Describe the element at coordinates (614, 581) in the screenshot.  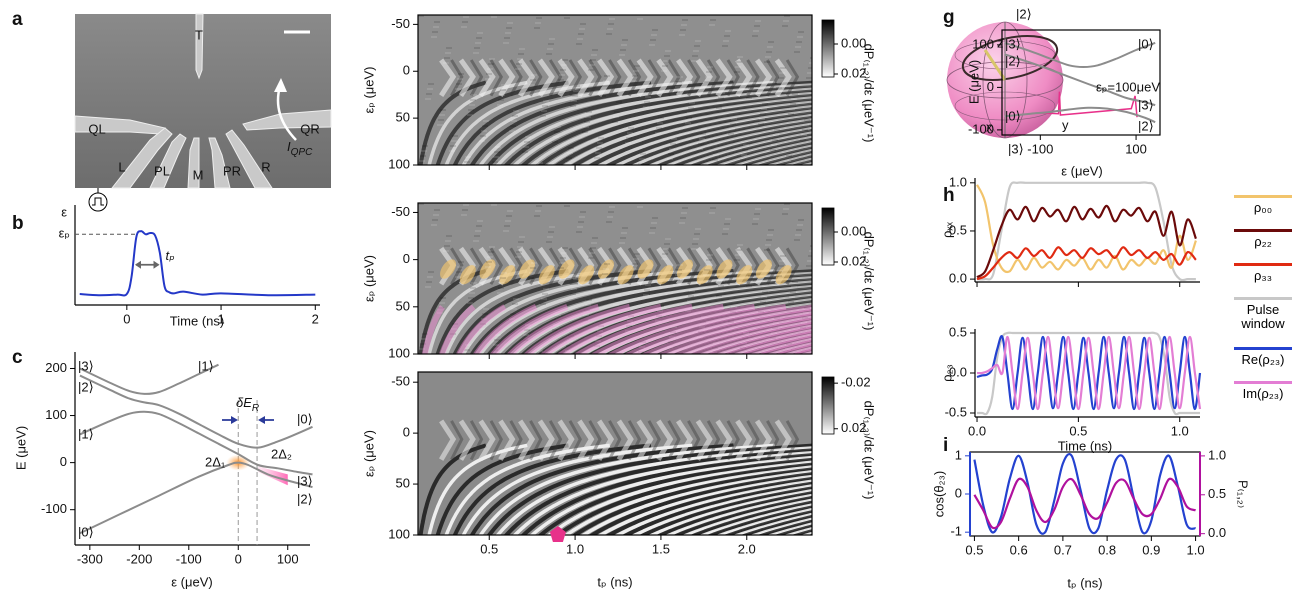
I see `x-axis-label: tₚ (ns)` at that location.